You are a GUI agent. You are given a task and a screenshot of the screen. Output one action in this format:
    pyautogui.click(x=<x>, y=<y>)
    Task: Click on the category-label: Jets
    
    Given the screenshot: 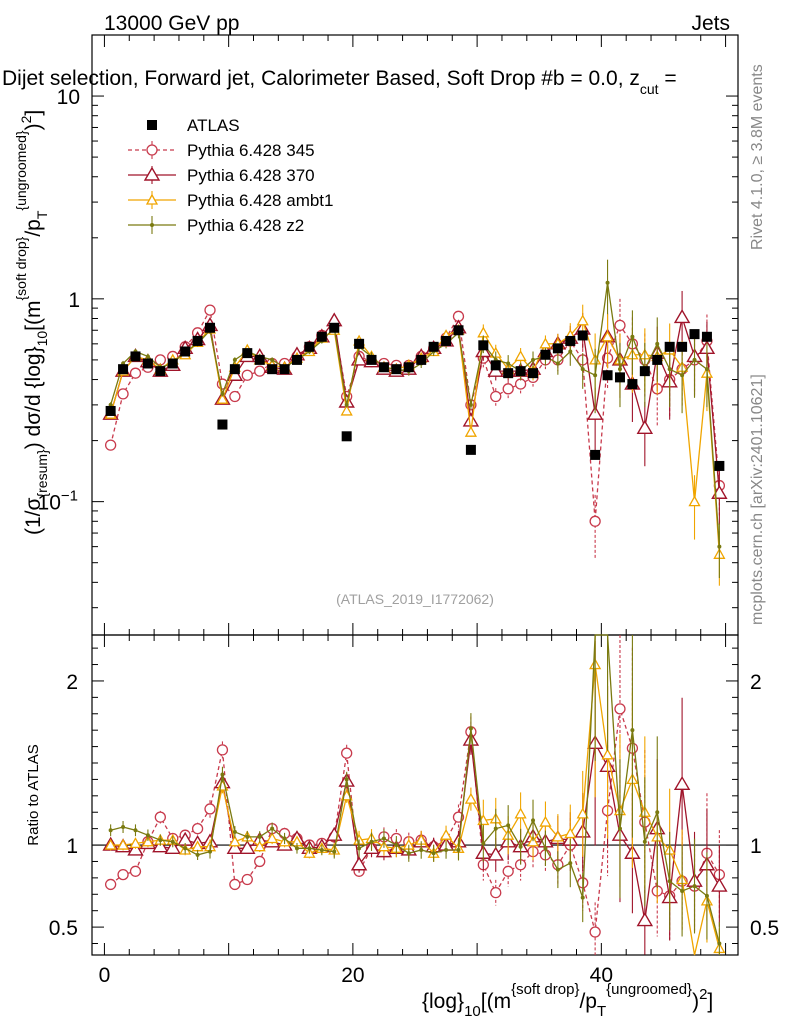 What is the action you would take?
    pyautogui.click(x=710, y=23)
    